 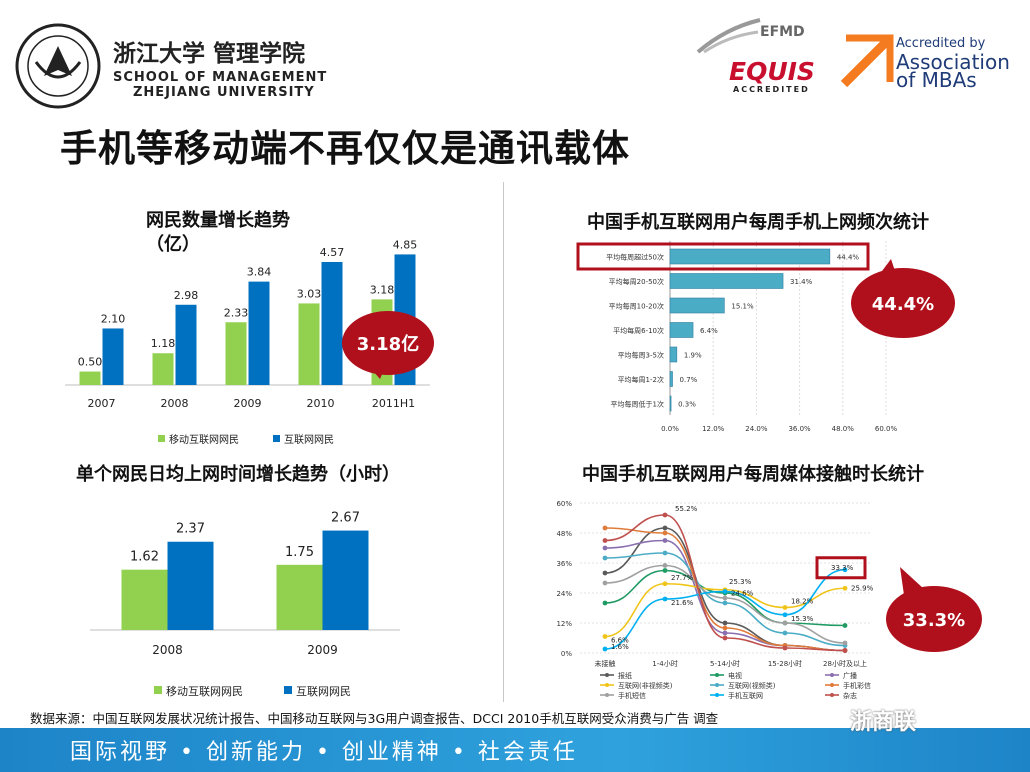 I want to click on chart3-x-tick: 24.0%, so click(x=756, y=429).